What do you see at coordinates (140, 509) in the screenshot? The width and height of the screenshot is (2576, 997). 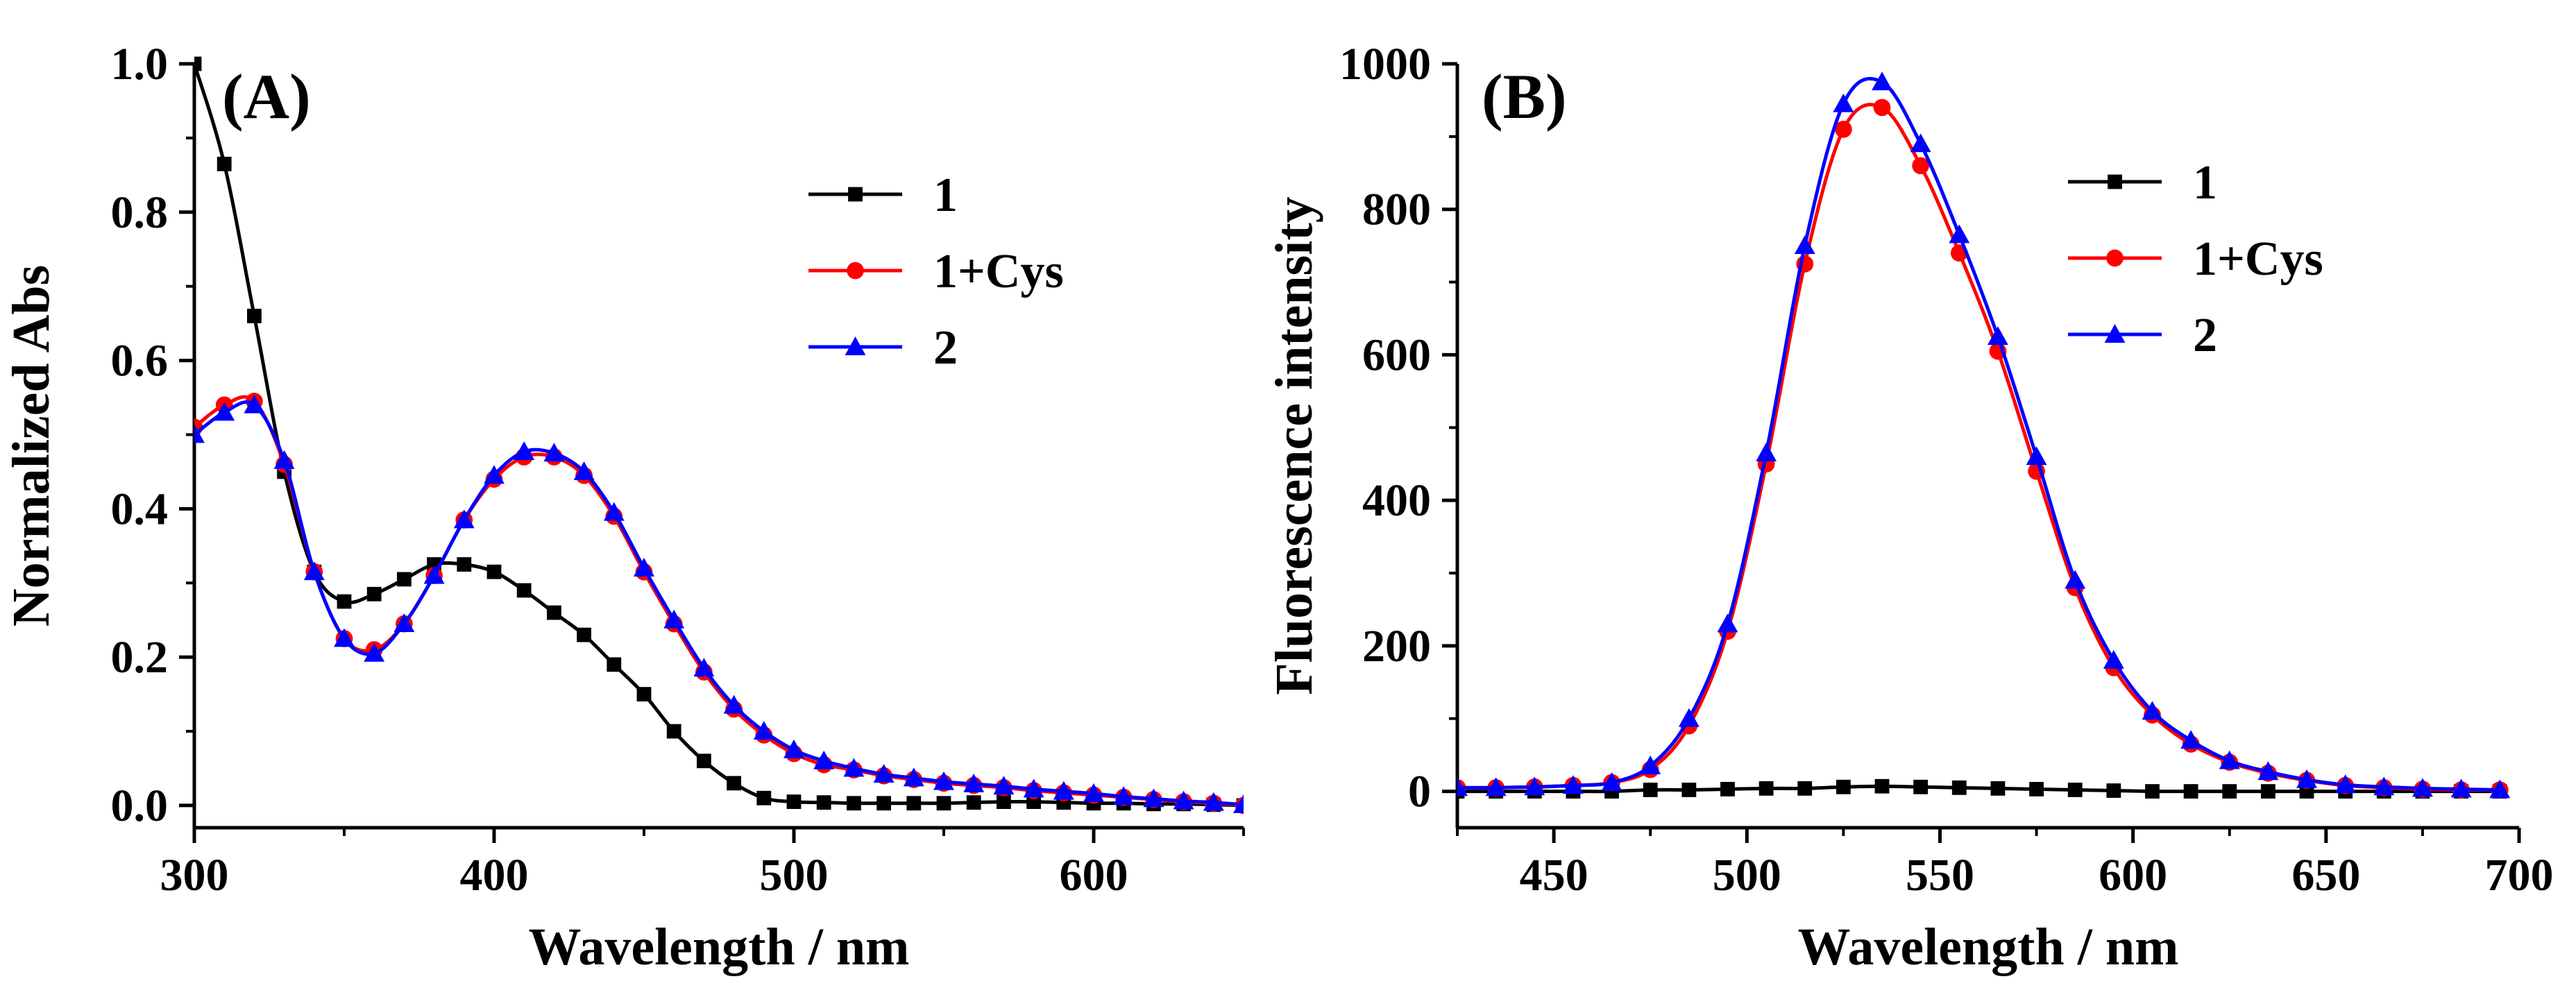 I see `y-tick-label: 0.4` at bounding box center [140, 509].